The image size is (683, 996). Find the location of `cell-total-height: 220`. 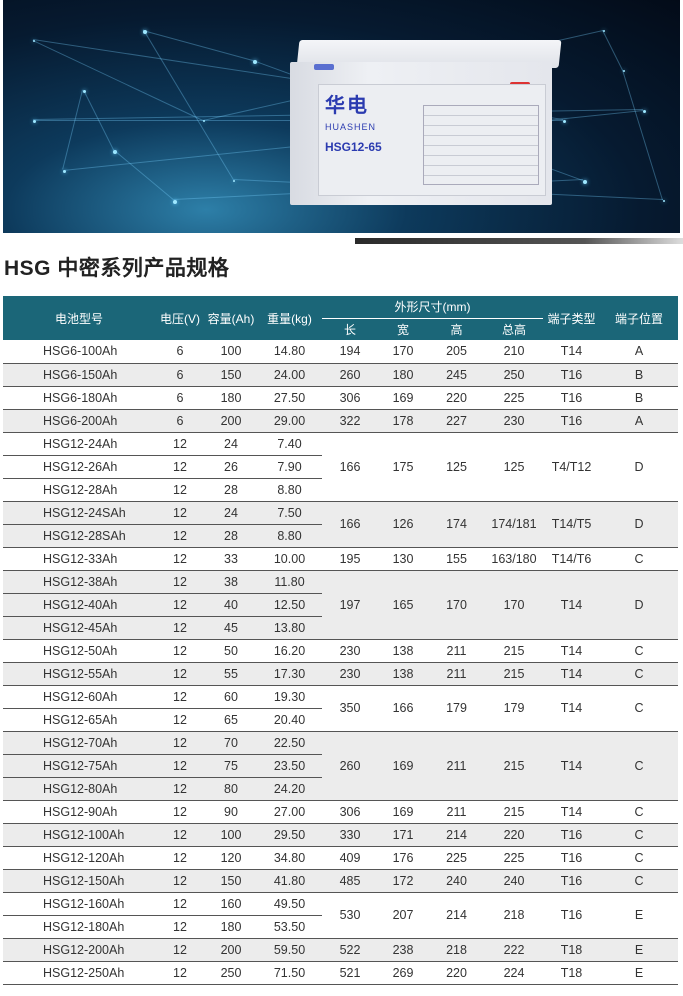

cell-total-height: 220 is located at coordinates (514, 835).